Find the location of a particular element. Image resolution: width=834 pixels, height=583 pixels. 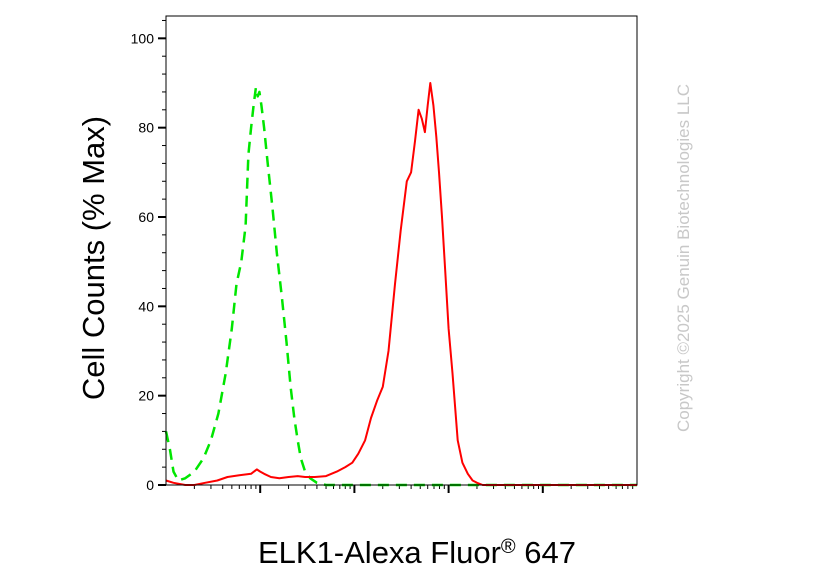

y-tick-label: 40 is located at coordinates (146, 306).